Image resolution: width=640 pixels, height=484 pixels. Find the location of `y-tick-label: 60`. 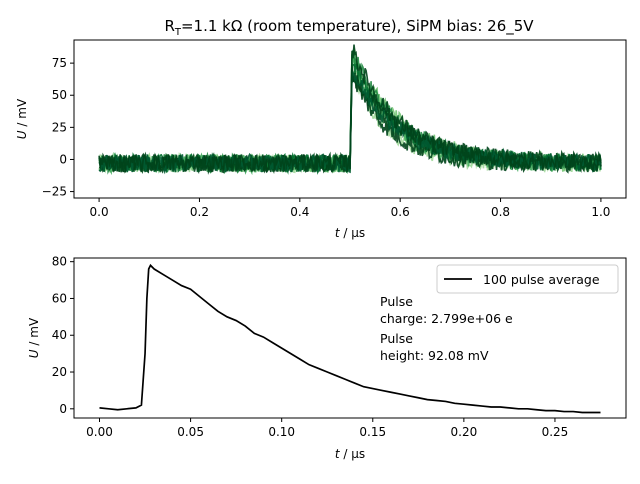

y-tick-label: 60 is located at coordinates (59, 298).